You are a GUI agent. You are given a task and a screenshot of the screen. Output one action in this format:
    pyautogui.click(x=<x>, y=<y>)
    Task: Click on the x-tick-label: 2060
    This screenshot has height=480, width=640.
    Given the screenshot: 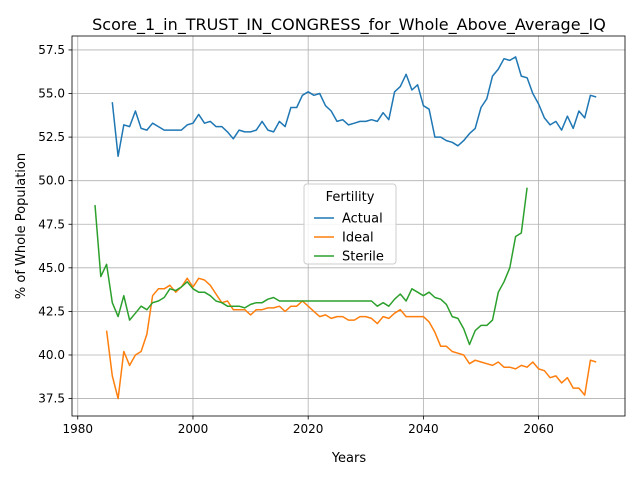 What is the action you would take?
    pyautogui.click(x=538, y=429)
    